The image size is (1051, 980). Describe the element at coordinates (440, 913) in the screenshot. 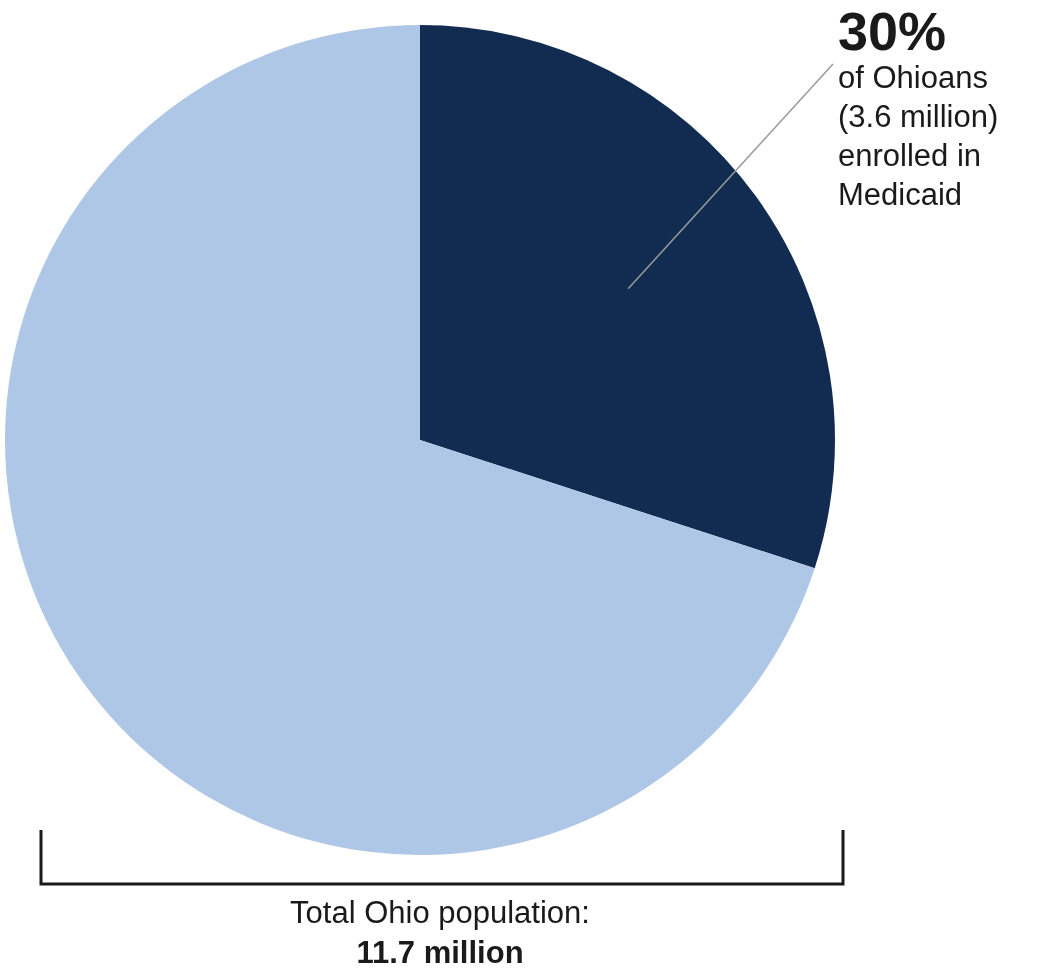

I see `text: Total Ohio population:` at that location.